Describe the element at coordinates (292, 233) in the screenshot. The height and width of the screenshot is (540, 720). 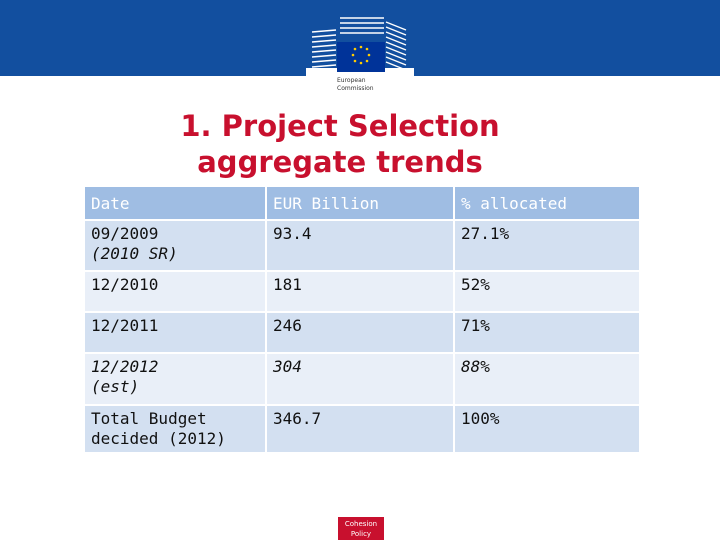
I see `cell-line: 93.4` at that location.